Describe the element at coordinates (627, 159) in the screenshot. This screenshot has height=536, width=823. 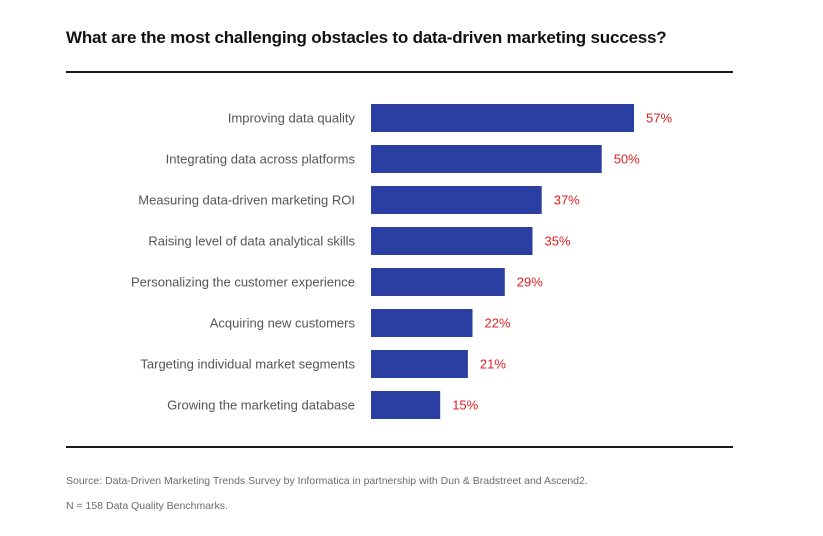
I see `value-label: 50%` at that location.